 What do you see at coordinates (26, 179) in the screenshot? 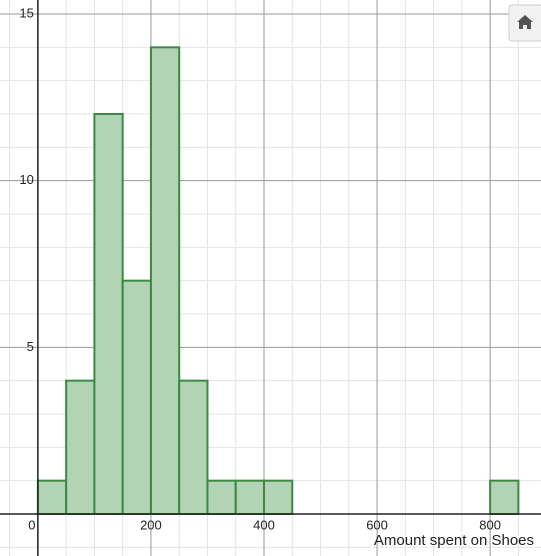
I see `y-tick-label: 10` at bounding box center [26, 179].